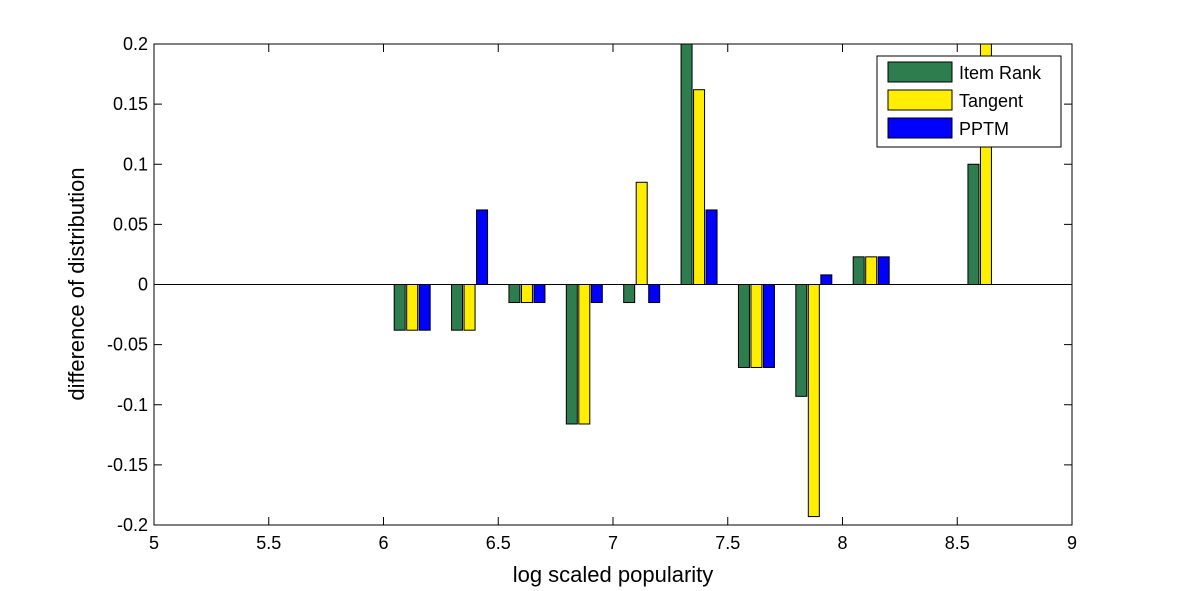 The width and height of the screenshot is (1183, 591). I want to click on x-tick-label: 5.5, so click(268, 543).